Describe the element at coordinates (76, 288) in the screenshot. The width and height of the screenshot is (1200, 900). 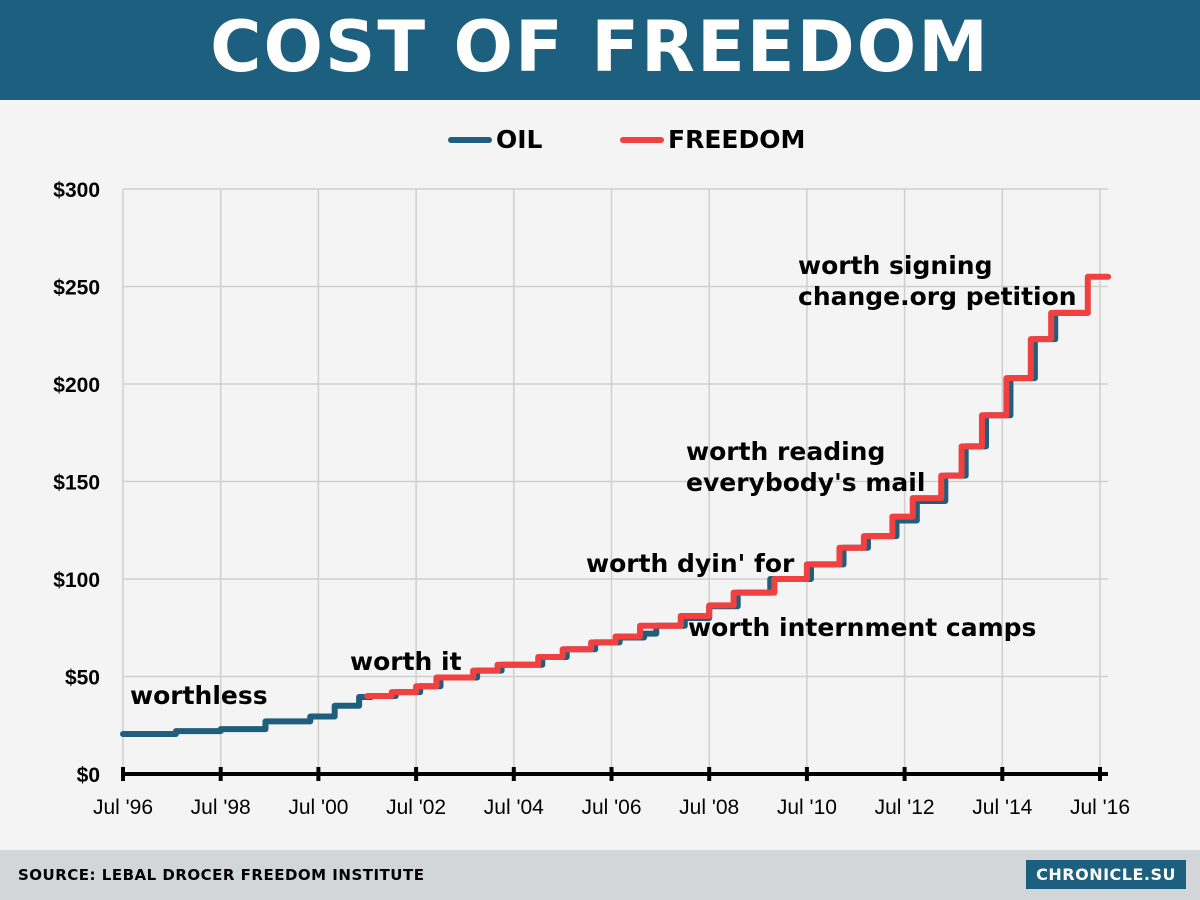
I see `y-tick-label: $250` at that location.